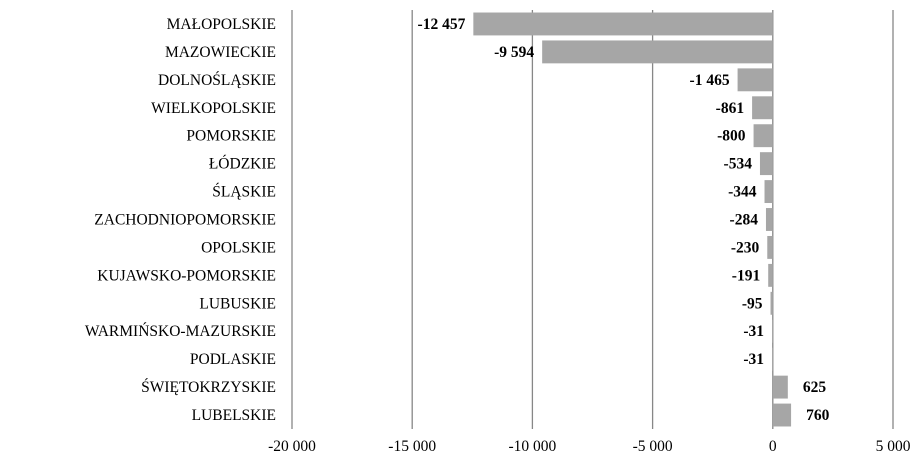 Image resolution: width=918 pixels, height=461 pixels. Describe the element at coordinates (730, 108) in the screenshot. I see `data-label: -861` at that location.